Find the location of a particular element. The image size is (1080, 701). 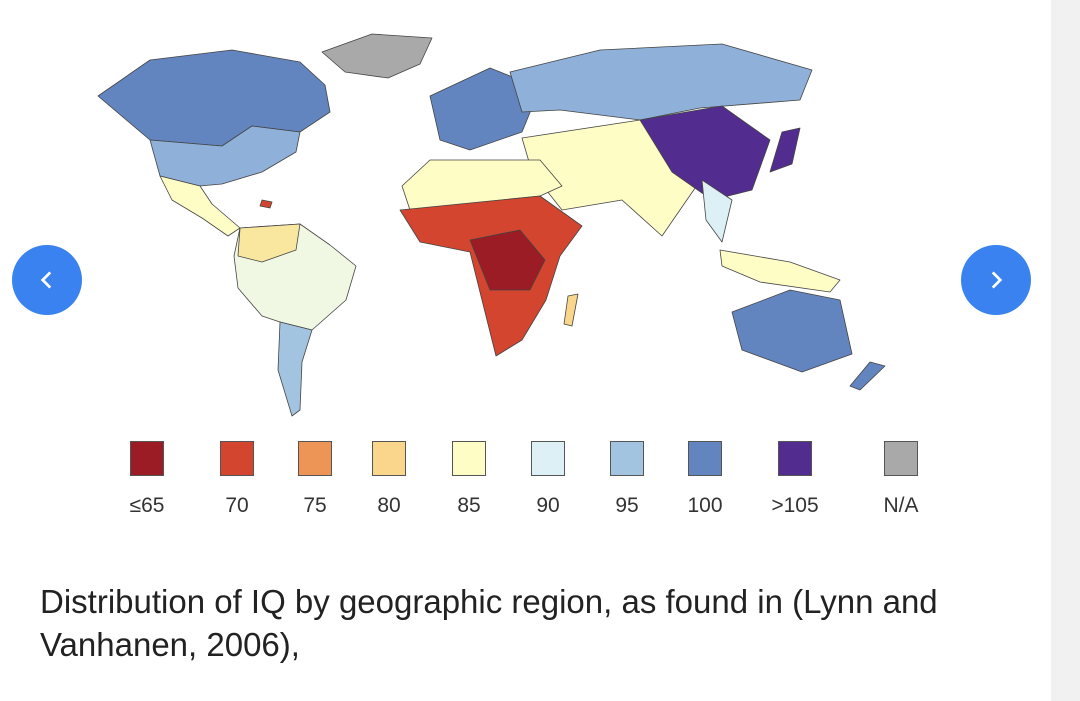

region-southeast-asia is located at coordinates (717, 211).